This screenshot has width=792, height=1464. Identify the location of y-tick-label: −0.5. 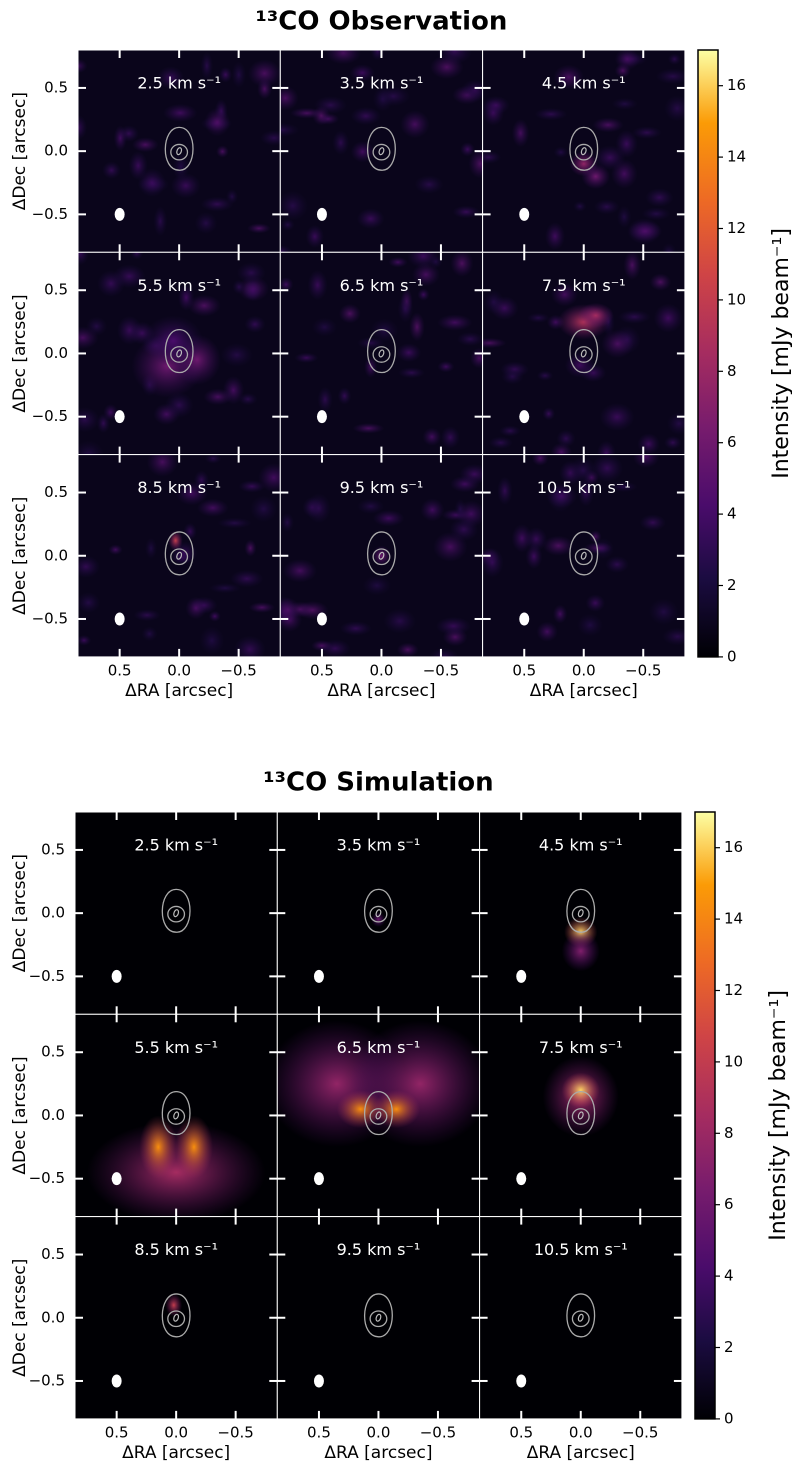
(47, 1380).